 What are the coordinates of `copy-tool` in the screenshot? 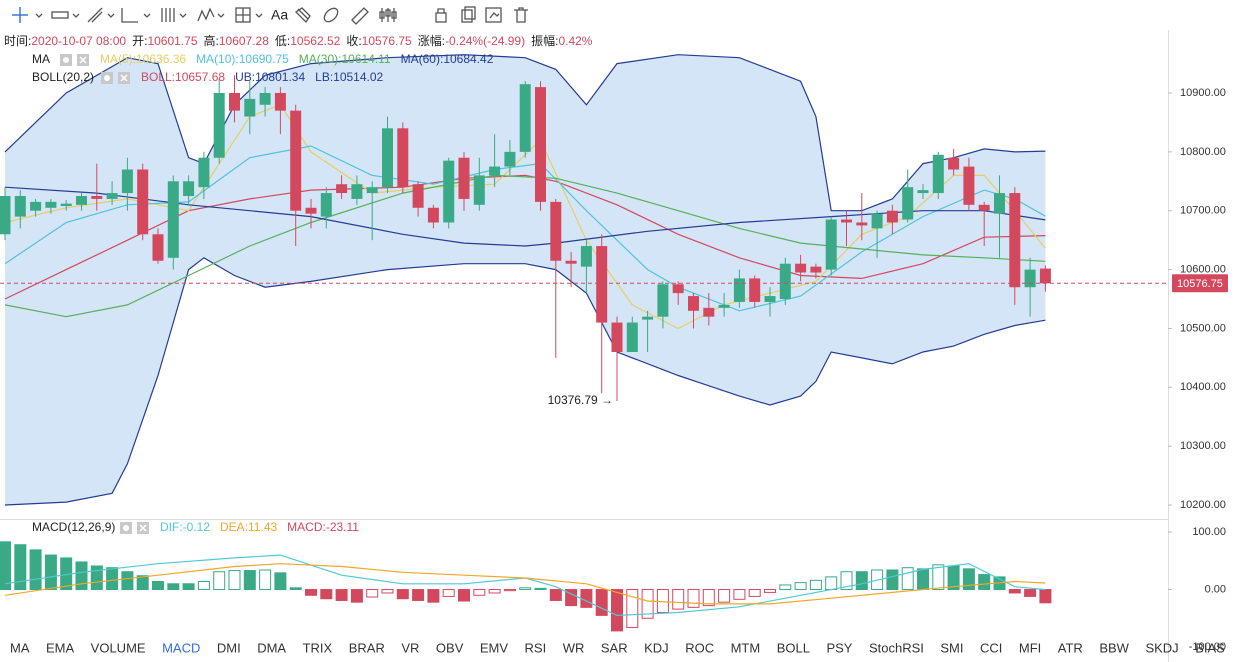 It's located at (468, 14).